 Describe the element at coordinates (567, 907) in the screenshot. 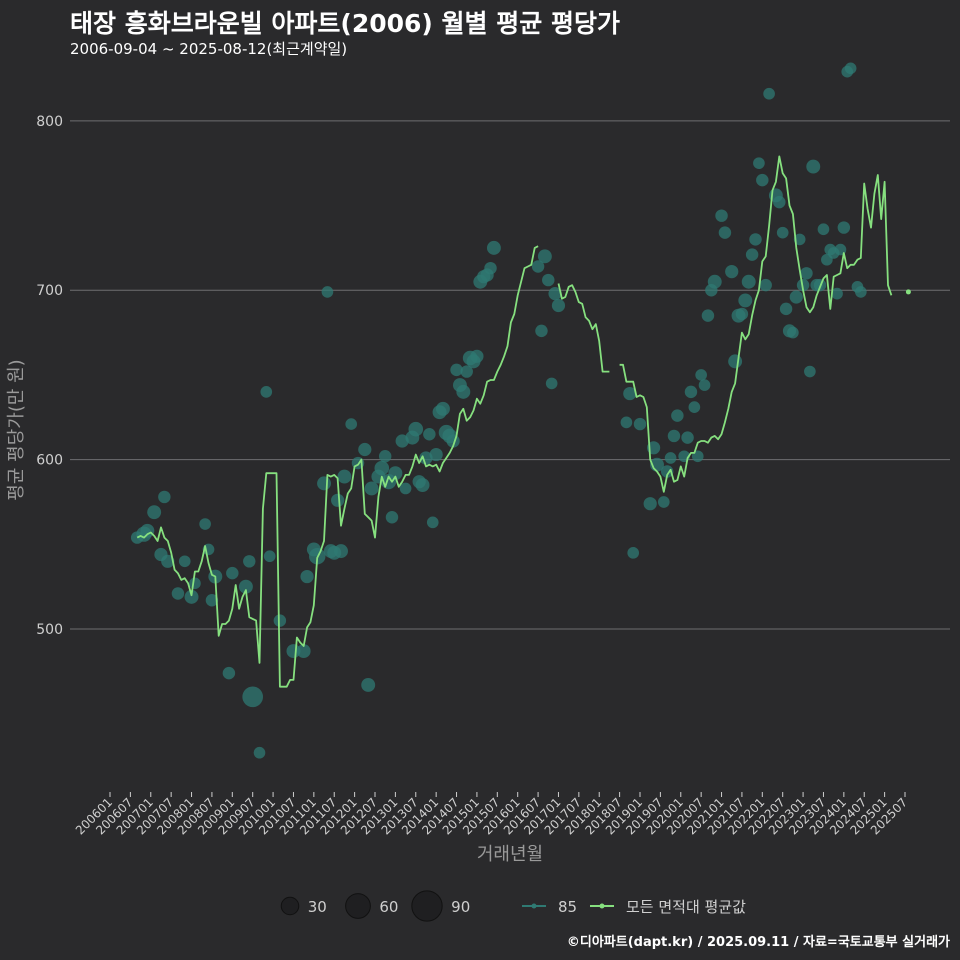

I see `legend-label-85: 85` at that location.